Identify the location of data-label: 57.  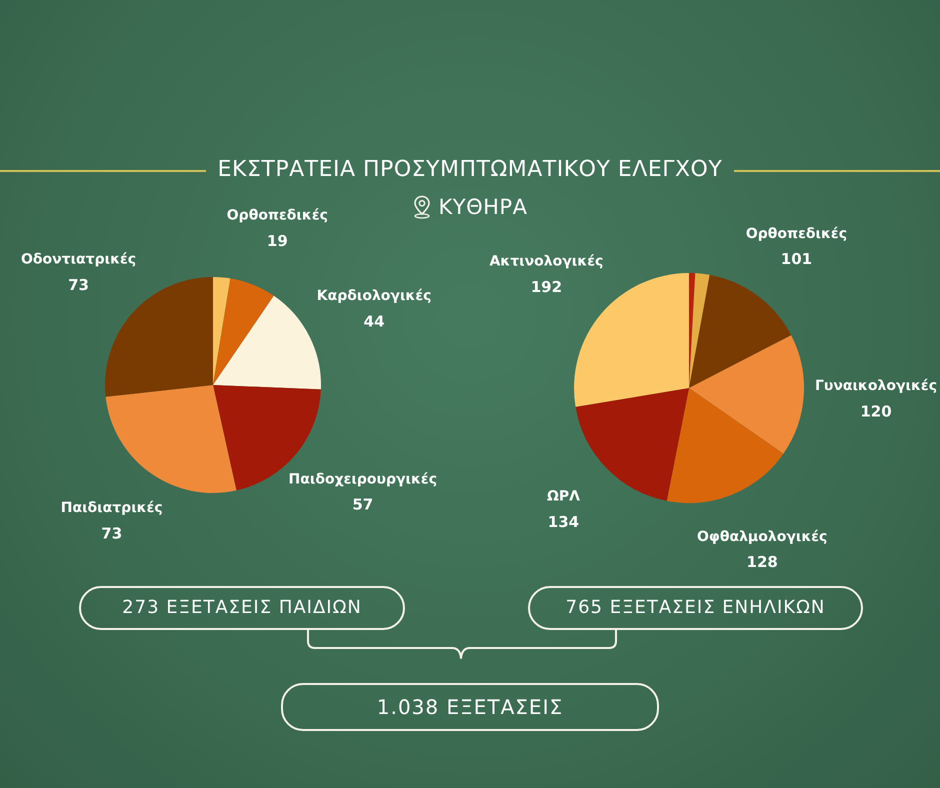
(363, 505).